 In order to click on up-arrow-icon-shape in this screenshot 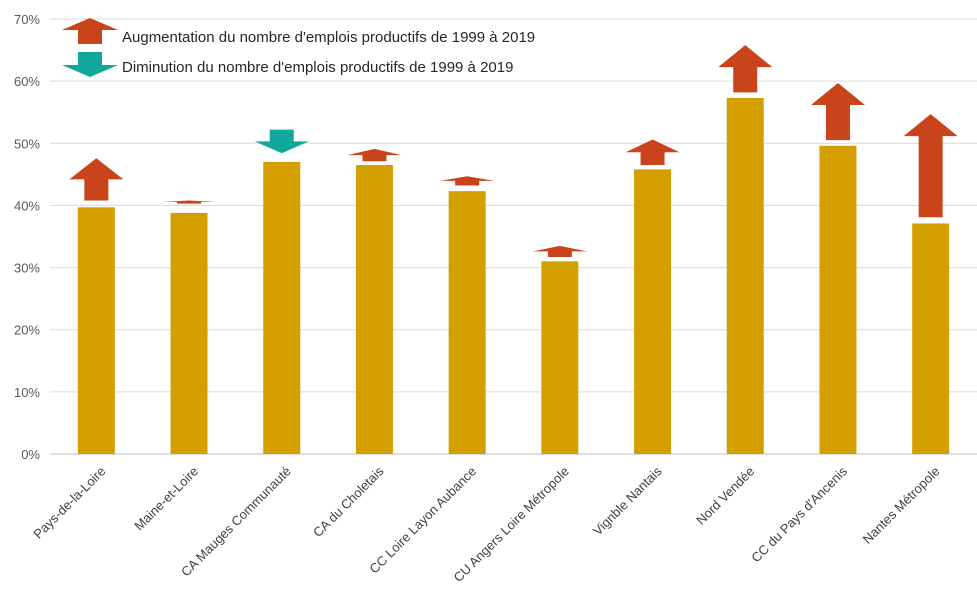, I will do `click(90, 31)`.